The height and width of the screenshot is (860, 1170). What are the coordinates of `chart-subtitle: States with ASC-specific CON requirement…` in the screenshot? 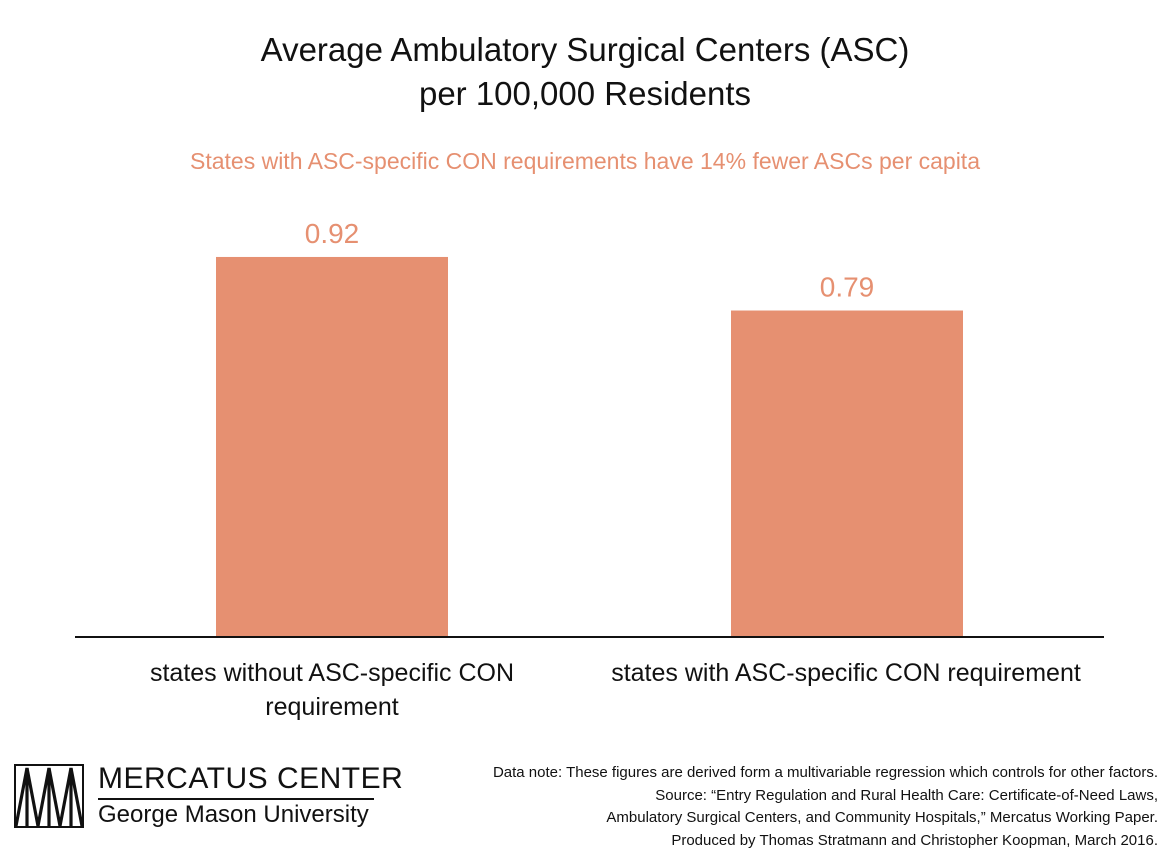 It's located at (584, 161).